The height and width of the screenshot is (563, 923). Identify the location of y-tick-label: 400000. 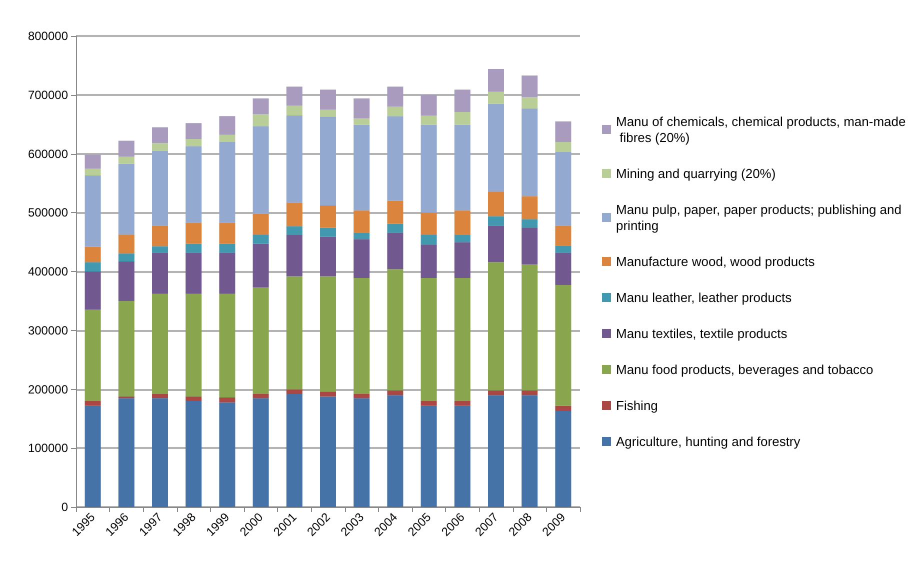
(48, 271).